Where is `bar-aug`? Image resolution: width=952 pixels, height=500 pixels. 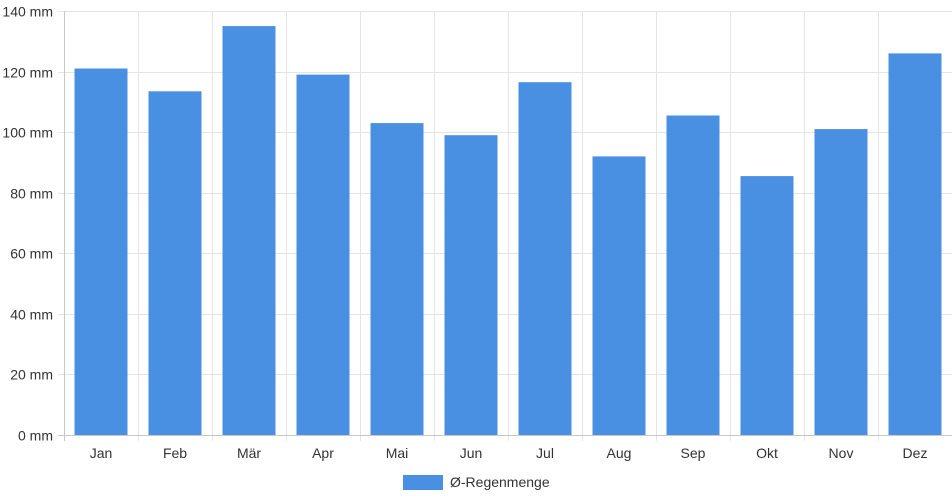
bar-aug is located at coordinates (619, 295).